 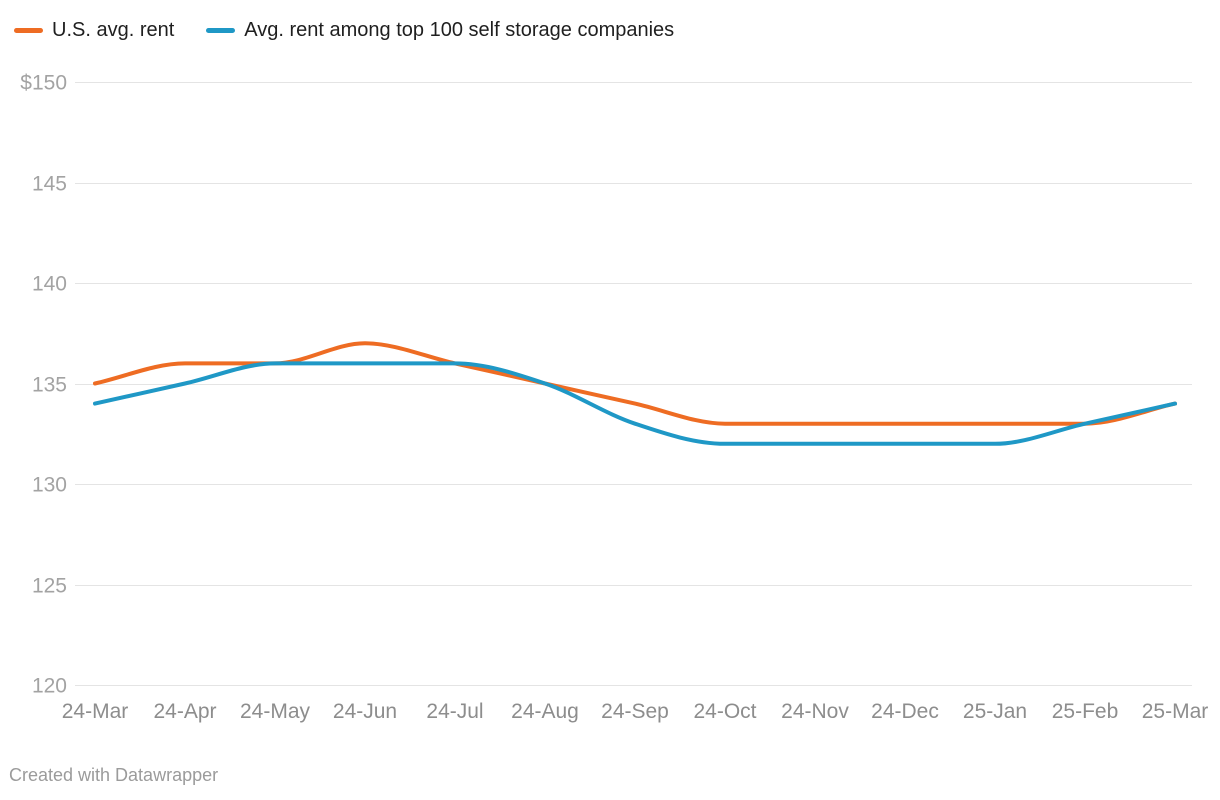 I want to click on y-axis-tick-label: 135, so click(x=49, y=385).